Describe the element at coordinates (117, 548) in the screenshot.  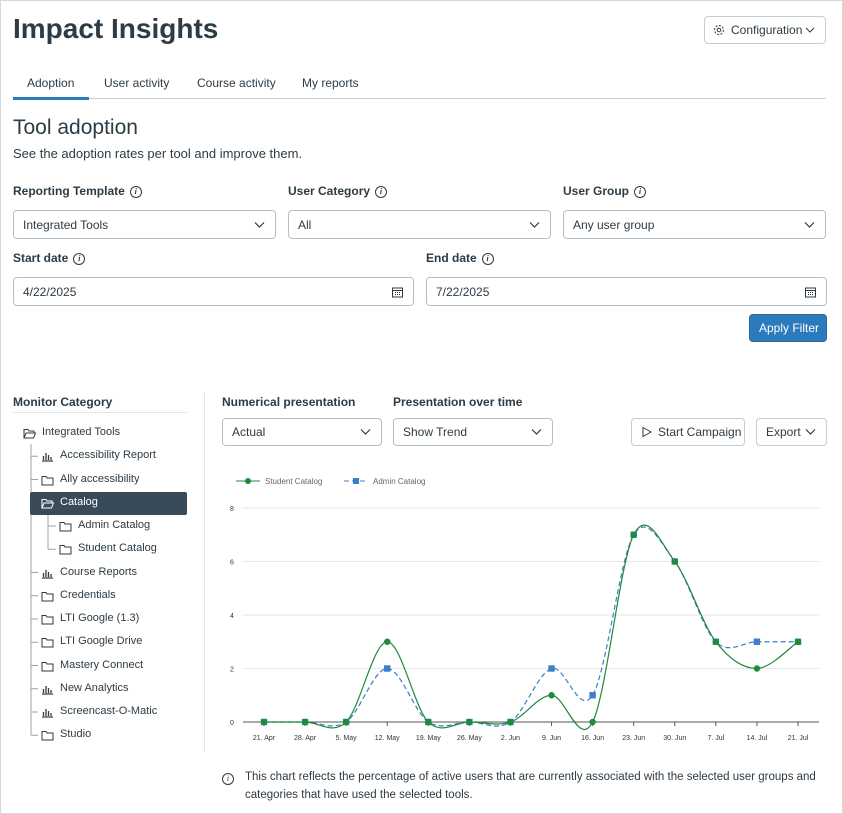
I see `tree-item: Student Catalog` at that location.